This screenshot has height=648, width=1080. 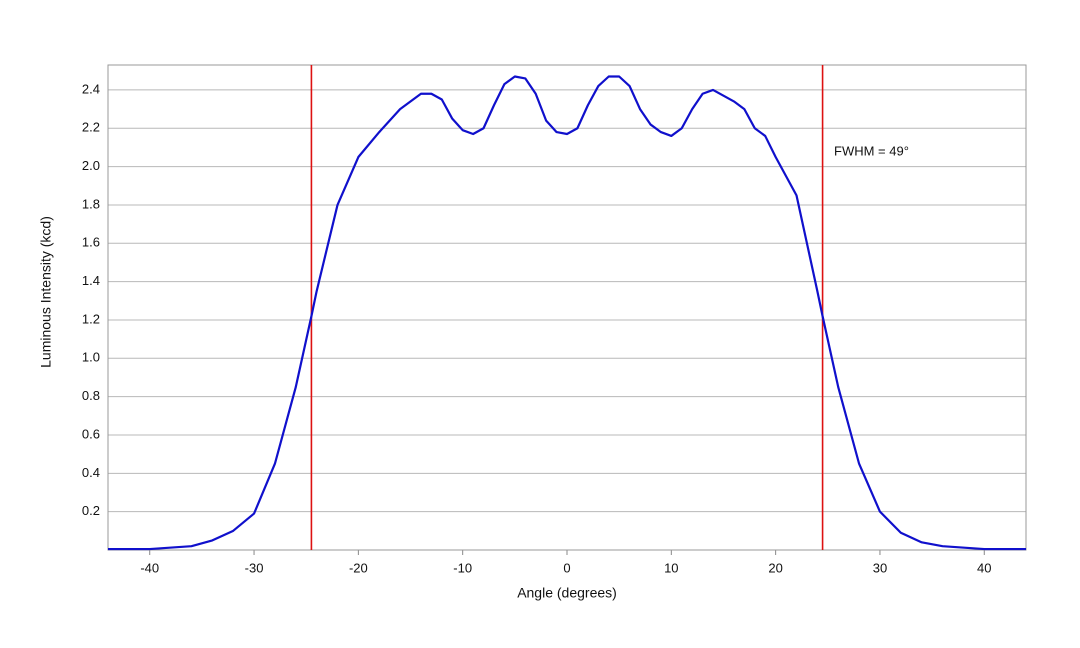 What do you see at coordinates (91, 510) in the screenshot?
I see `y-tick-label: 0.2` at bounding box center [91, 510].